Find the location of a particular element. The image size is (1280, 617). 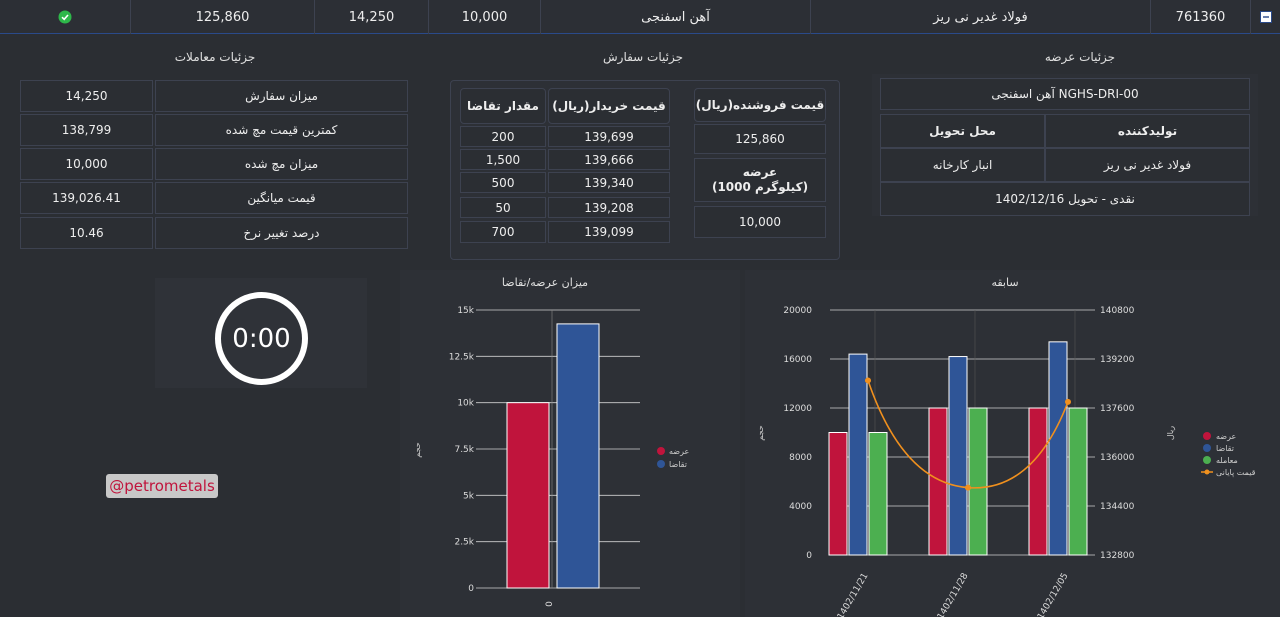

trade-details-title: جزئیات معاملات is located at coordinates (215, 57).